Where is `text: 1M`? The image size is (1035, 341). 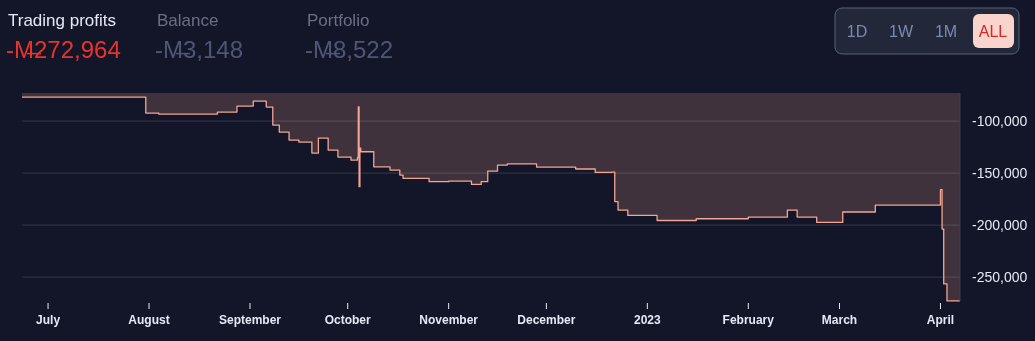
text: 1M is located at coordinates (946, 31).